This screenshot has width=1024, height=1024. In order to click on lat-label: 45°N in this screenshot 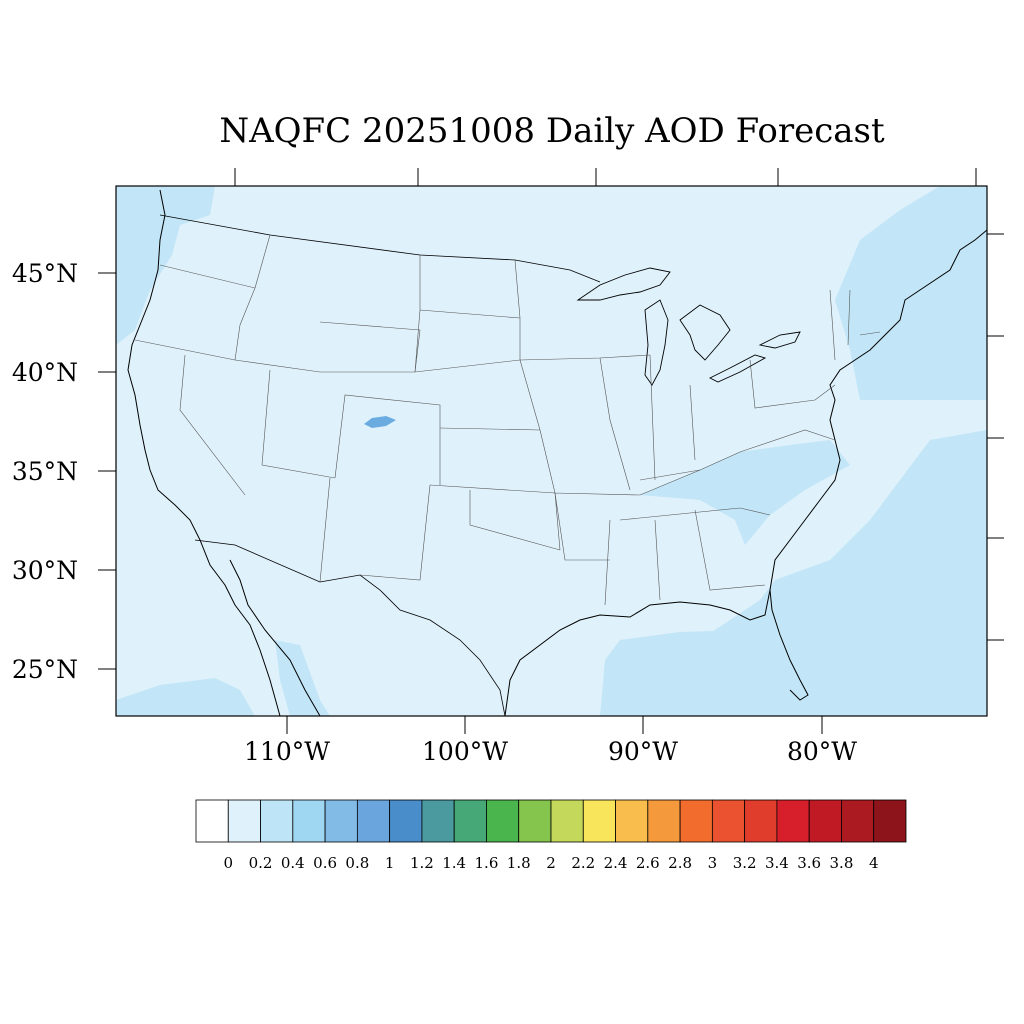, I will do `click(45, 273)`.